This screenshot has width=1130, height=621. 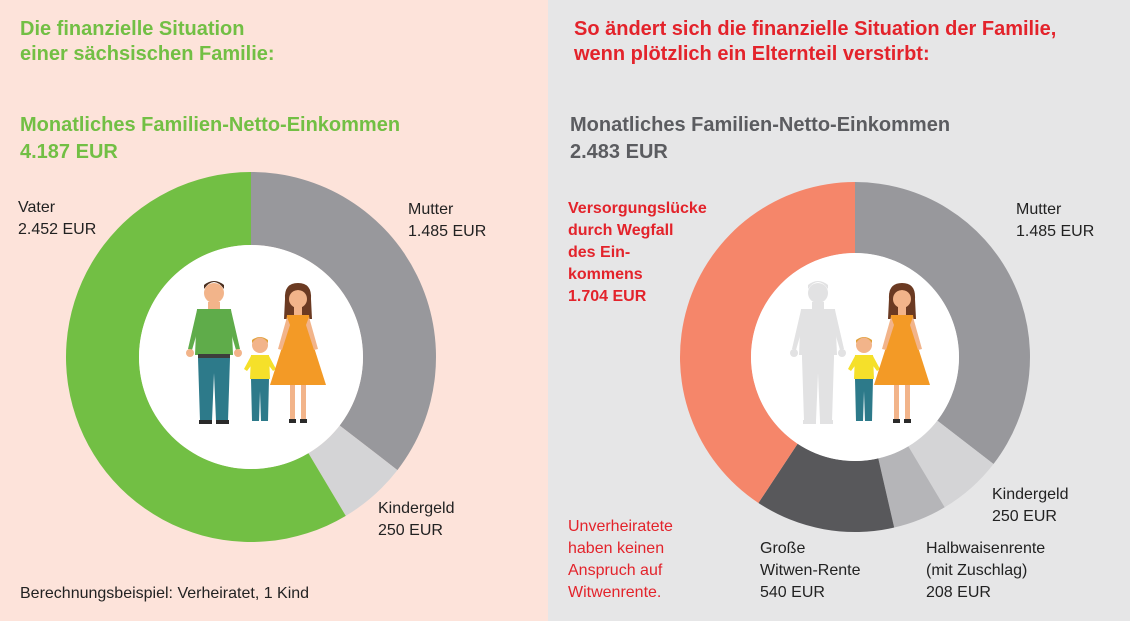 I want to click on left-slice-mutter, so click(x=344, y=321).